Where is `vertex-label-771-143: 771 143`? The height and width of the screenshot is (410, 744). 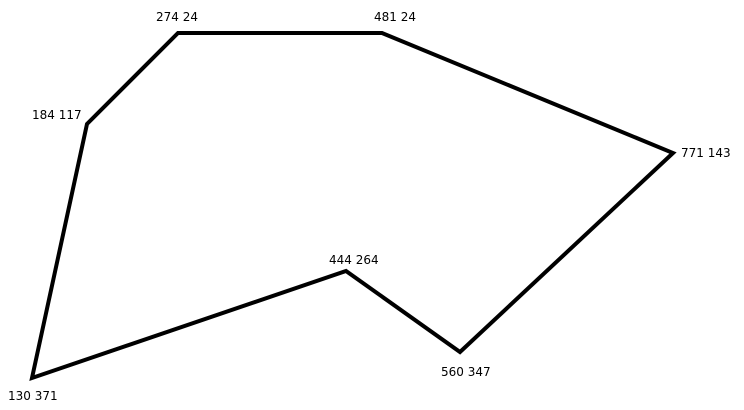
vertex-label-771-143: 771 143 is located at coordinates (706, 153).